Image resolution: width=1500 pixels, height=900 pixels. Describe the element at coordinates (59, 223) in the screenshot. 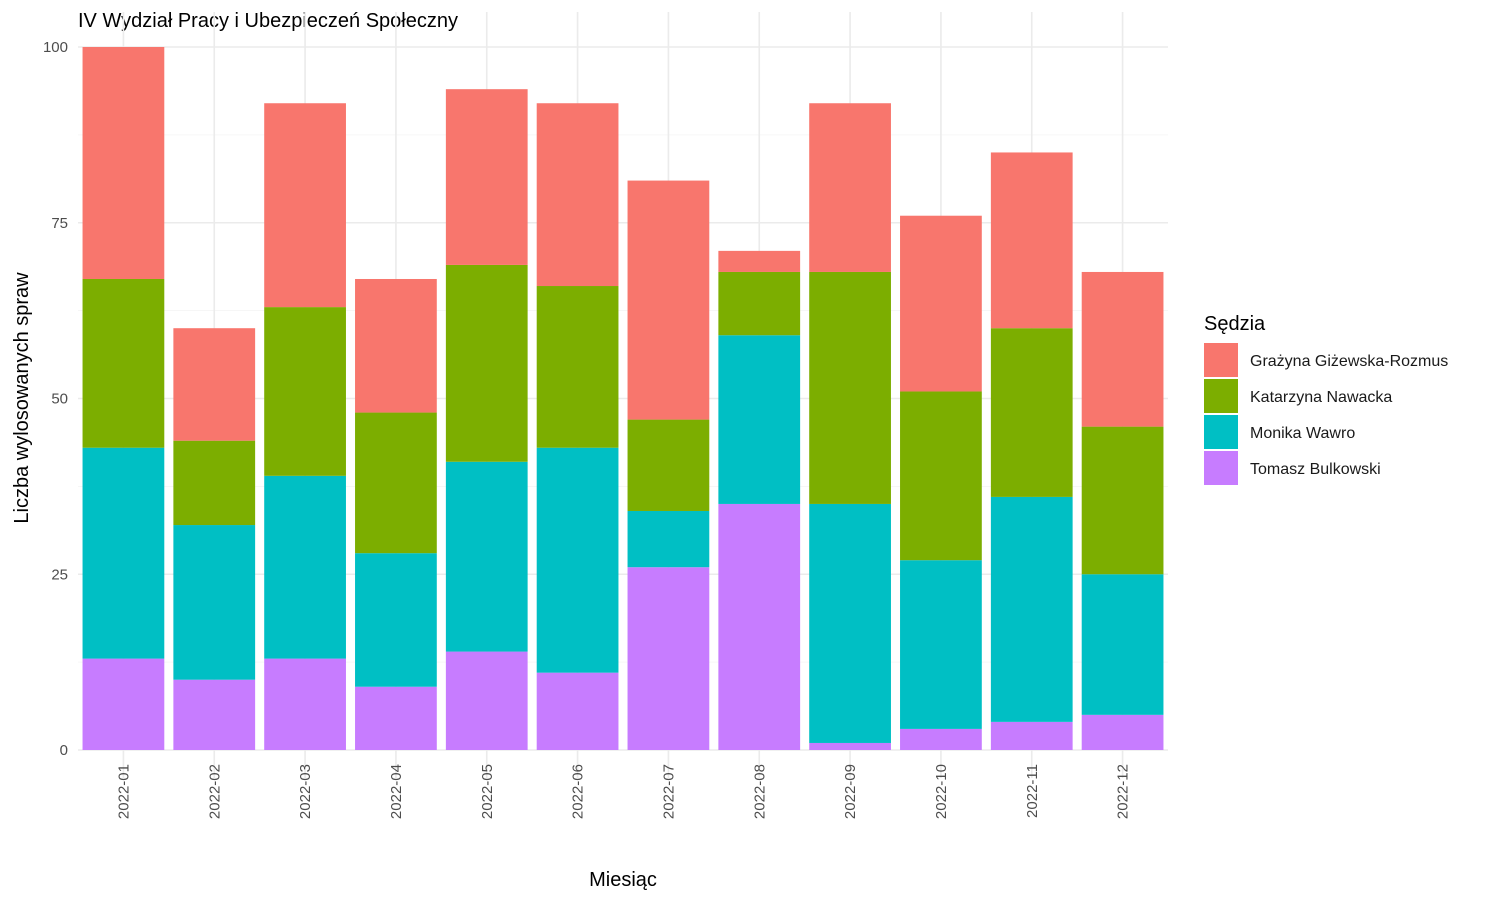

I see `y-tick-label: 75` at that location.